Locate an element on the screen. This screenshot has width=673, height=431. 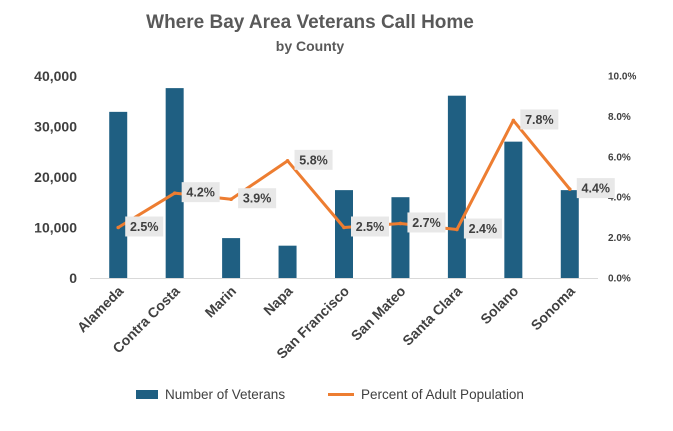
y-left-tick-label: 30,000 is located at coordinates (55, 127).